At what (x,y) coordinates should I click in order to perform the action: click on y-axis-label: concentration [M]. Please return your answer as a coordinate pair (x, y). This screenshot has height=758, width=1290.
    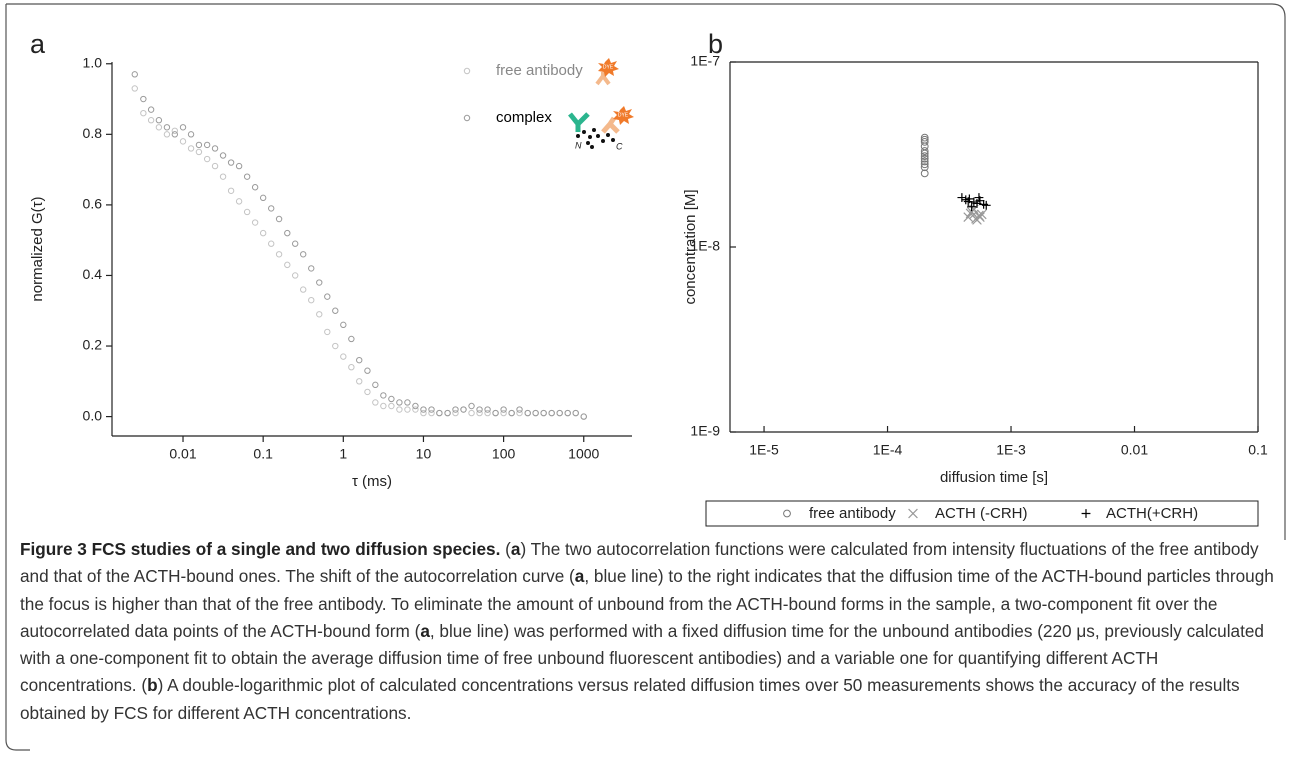
    Looking at the image, I should click on (690, 246).